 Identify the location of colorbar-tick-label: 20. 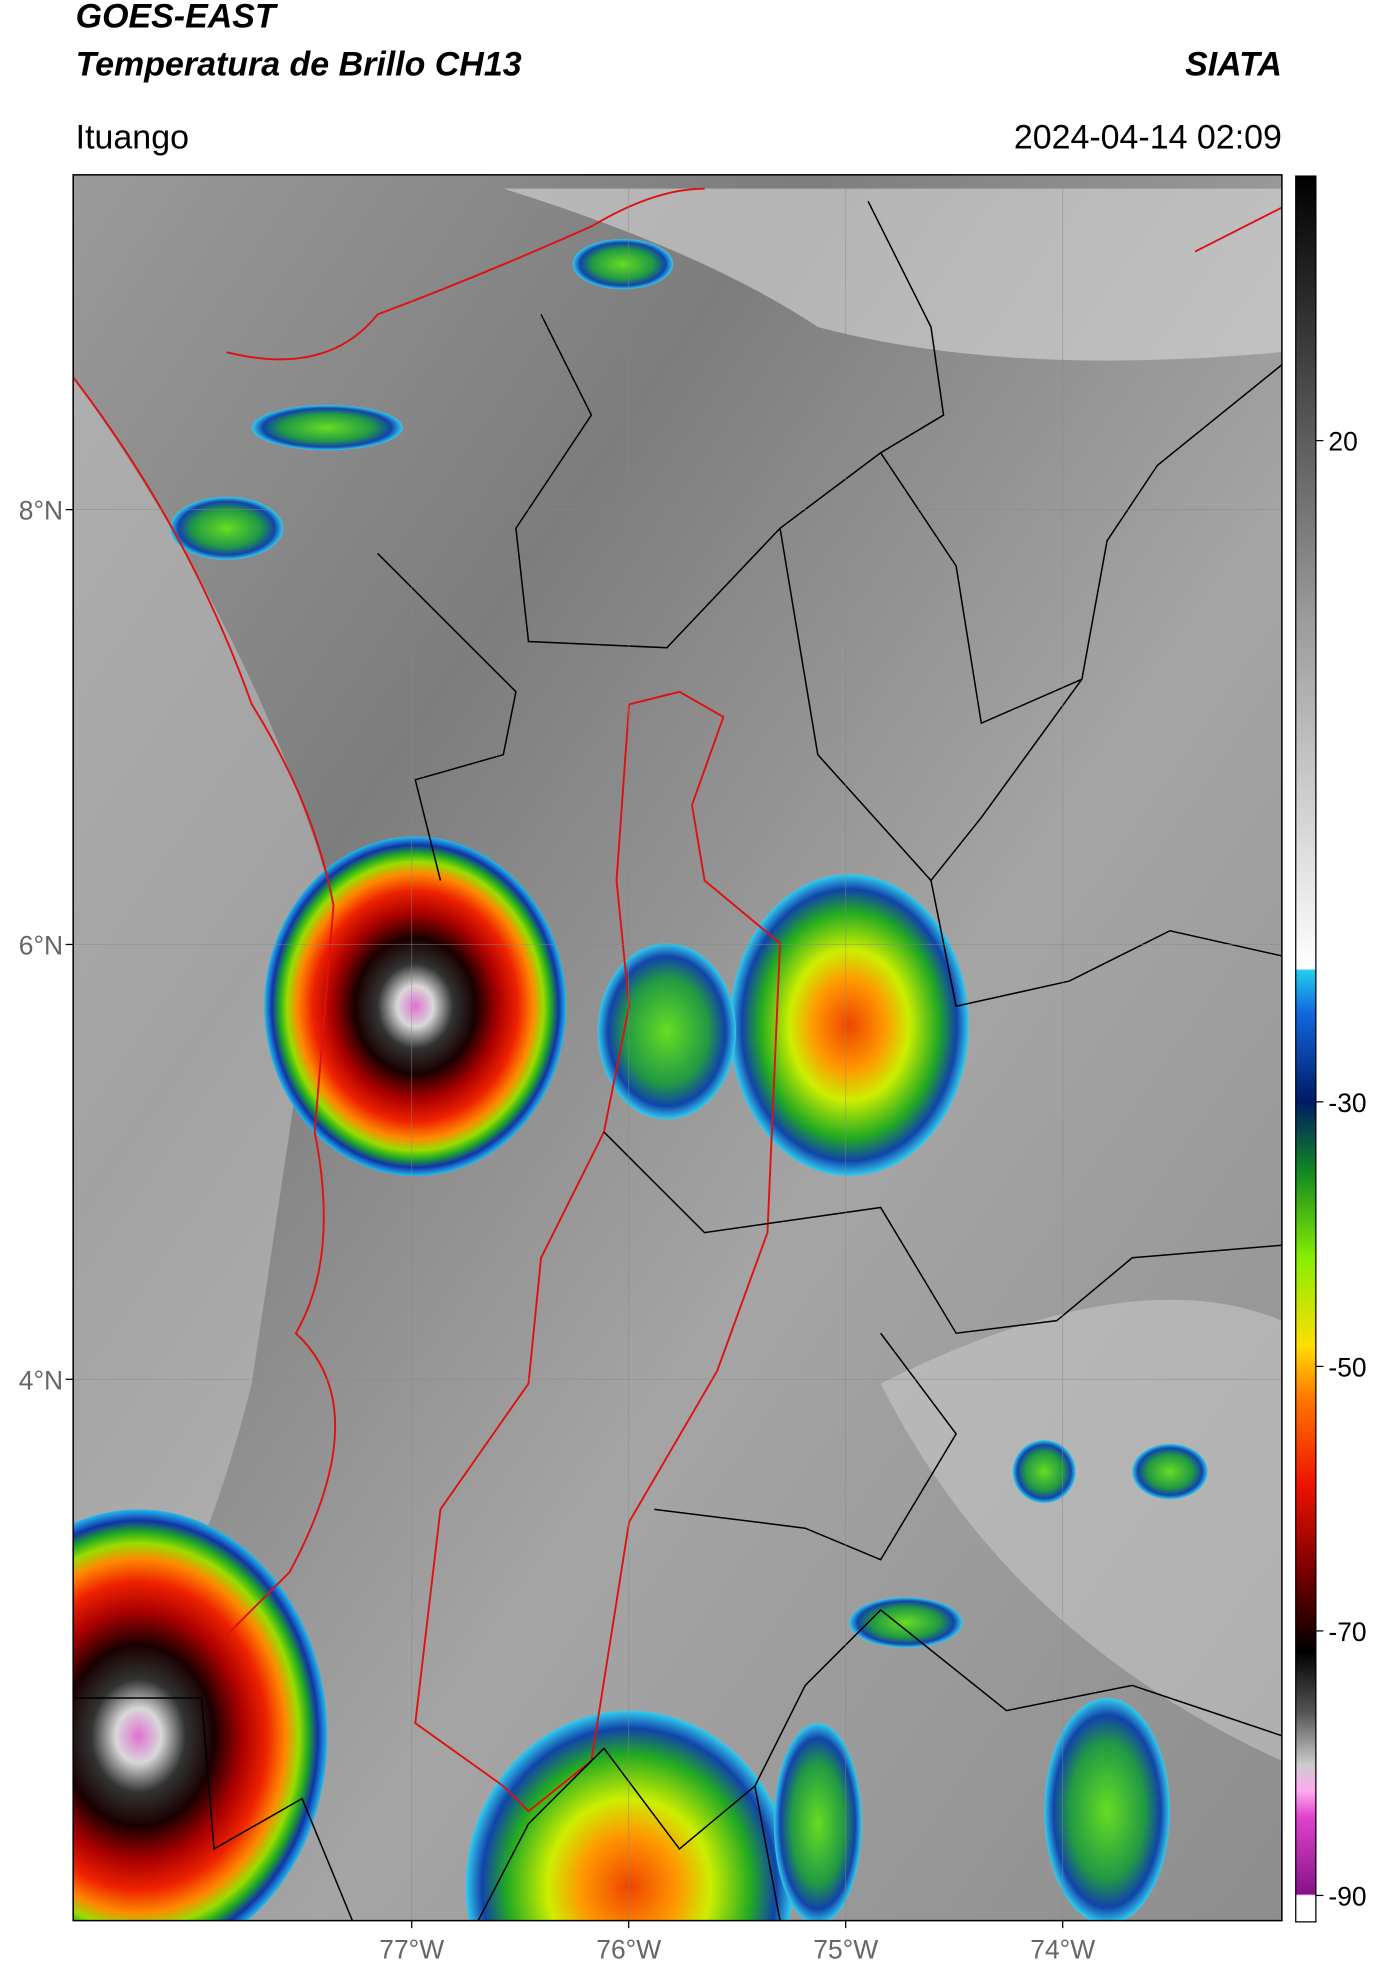
(1342, 442).